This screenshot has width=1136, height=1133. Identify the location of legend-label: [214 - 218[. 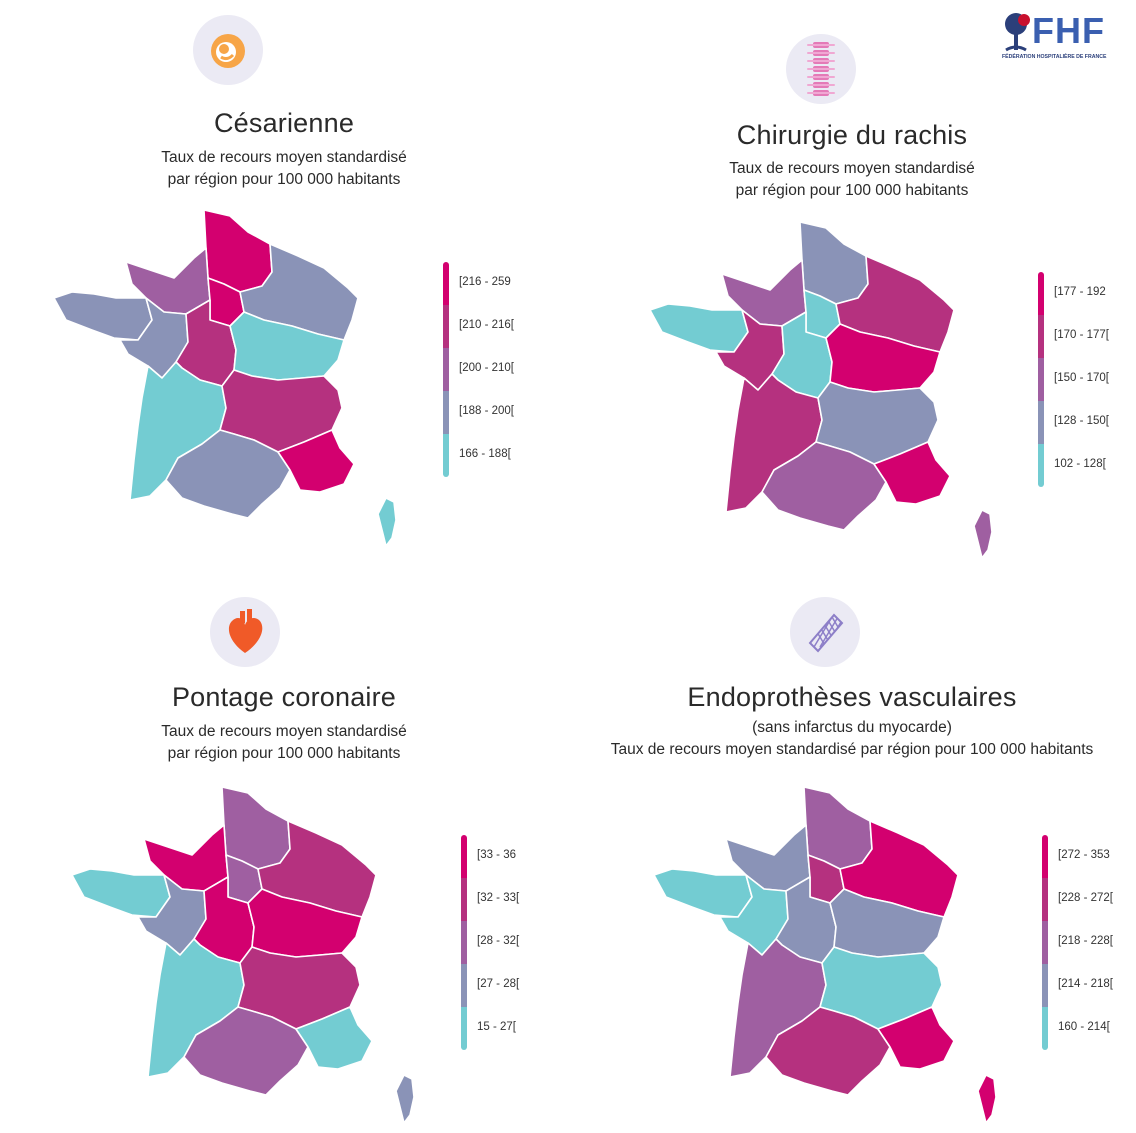
(1085, 984).